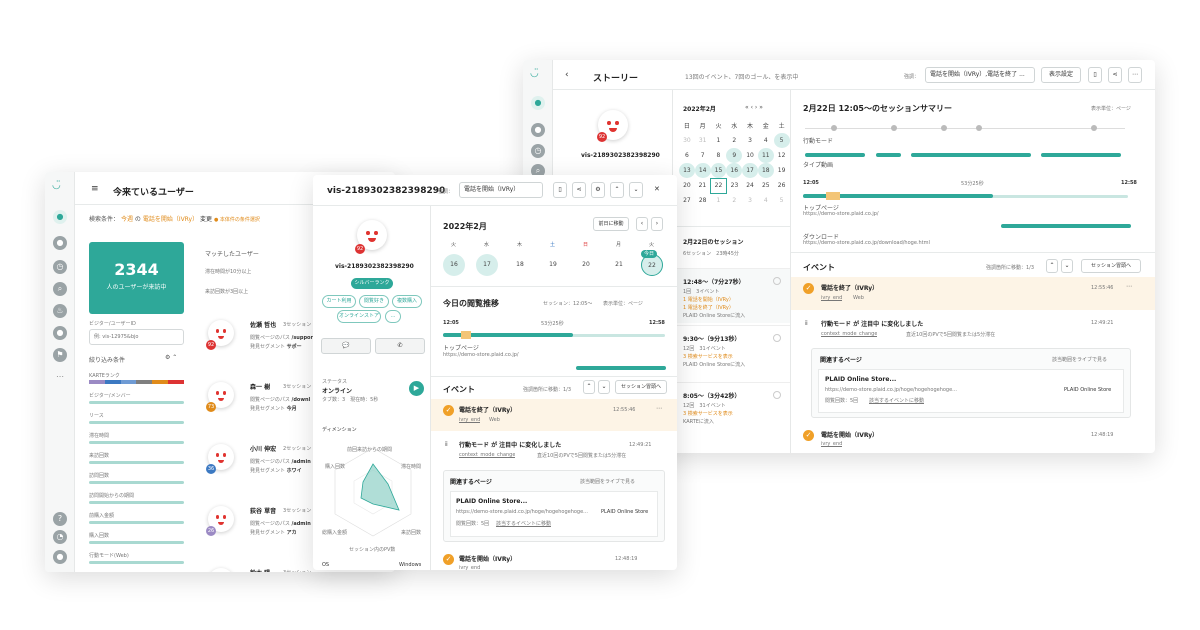  What do you see at coordinates (702, 185) in the screenshot?
I see `calendar-day: 21` at bounding box center [702, 185].